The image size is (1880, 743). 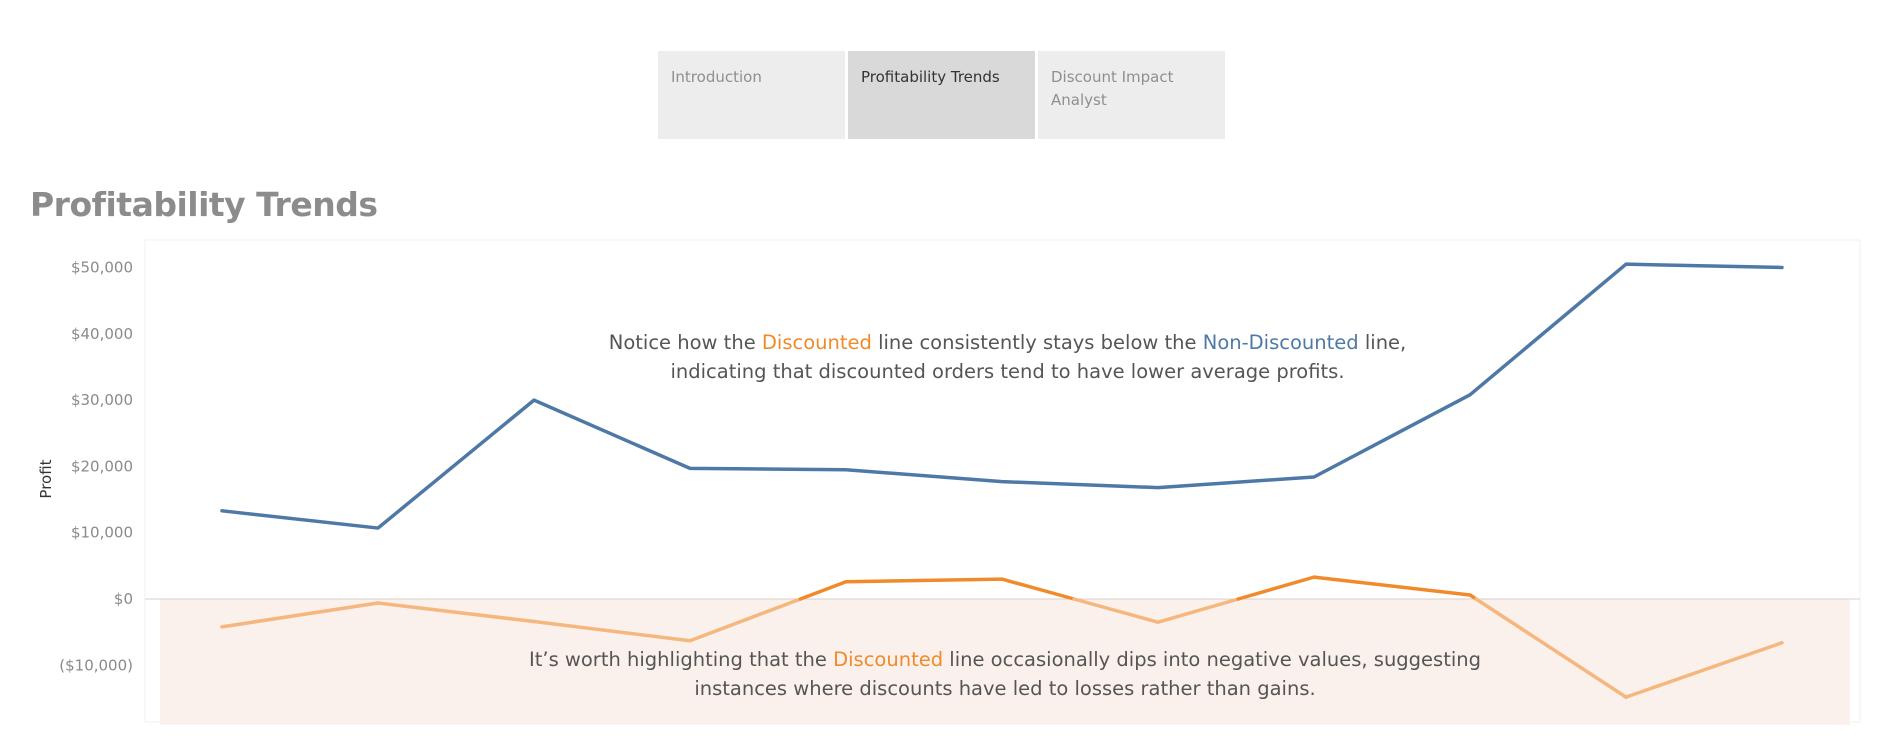 What do you see at coordinates (1280, 342) in the screenshot?
I see `top-annotation-non-discounted-highlight: Non-Discounted` at bounding box center [1280, 342].